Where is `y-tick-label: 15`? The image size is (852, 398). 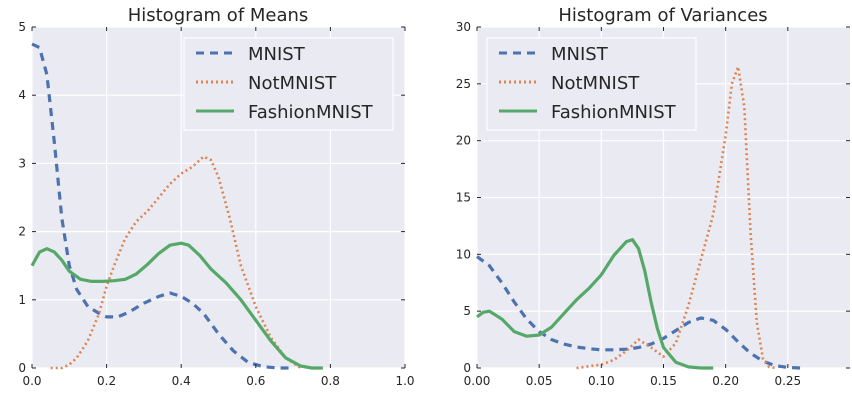
y-tick-label: 15 is located at coordinates (463, 198).